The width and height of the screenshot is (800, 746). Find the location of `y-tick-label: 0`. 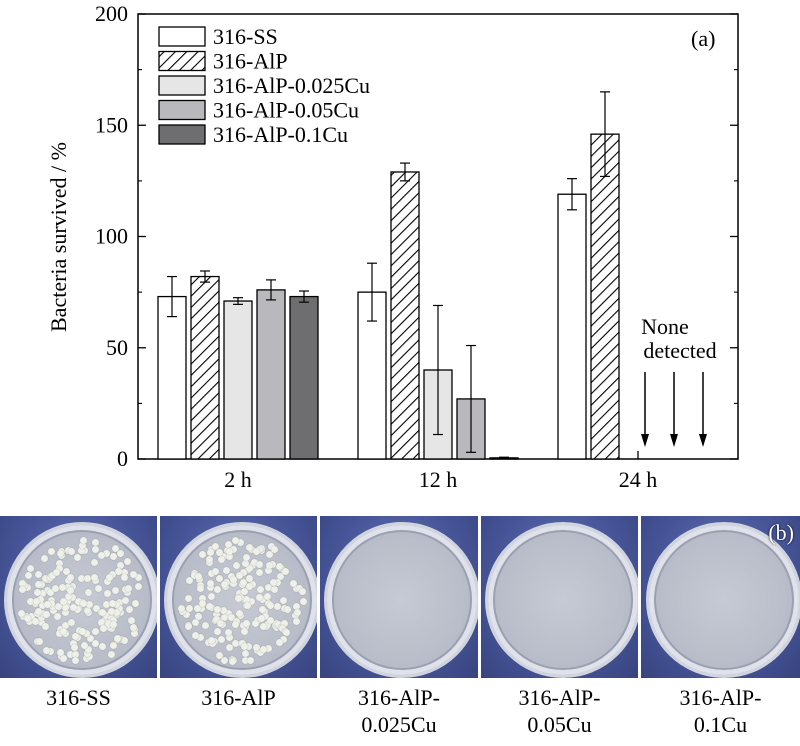

y-tick-label: 0 is located at coordinates (122, 458).